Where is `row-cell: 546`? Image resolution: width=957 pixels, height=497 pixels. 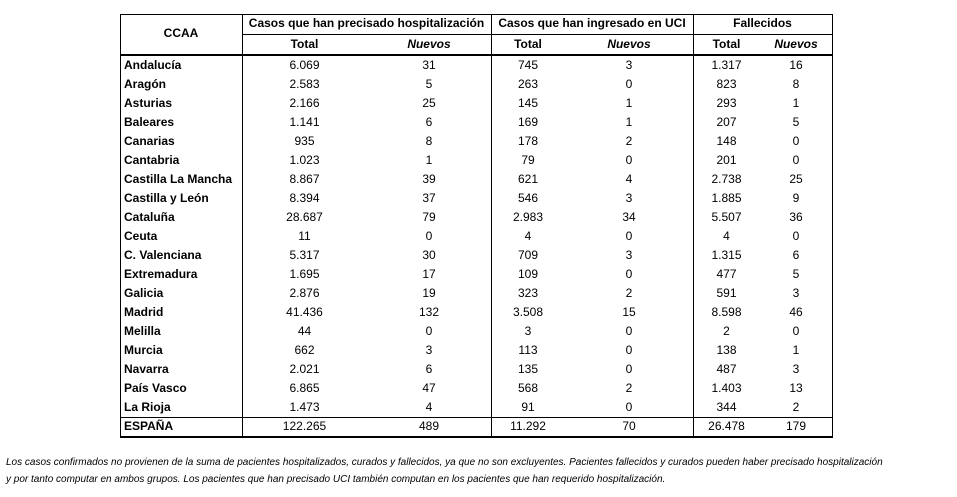 row-cell: 546 is located at coordinates (528, 198).